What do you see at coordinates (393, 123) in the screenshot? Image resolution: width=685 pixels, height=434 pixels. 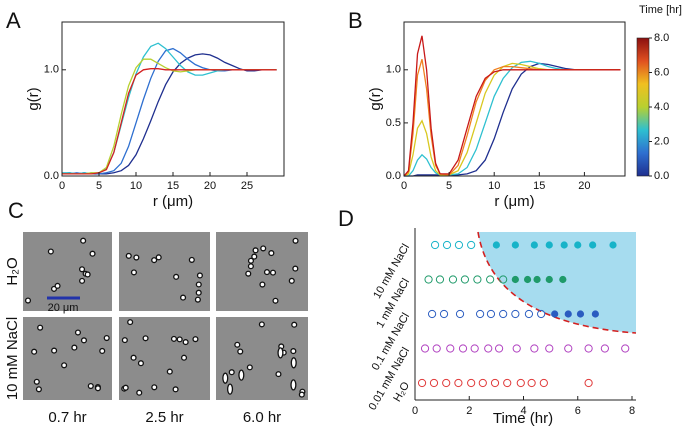 I see `y-tick-label: 0.5` at bounding box center [393, 123].